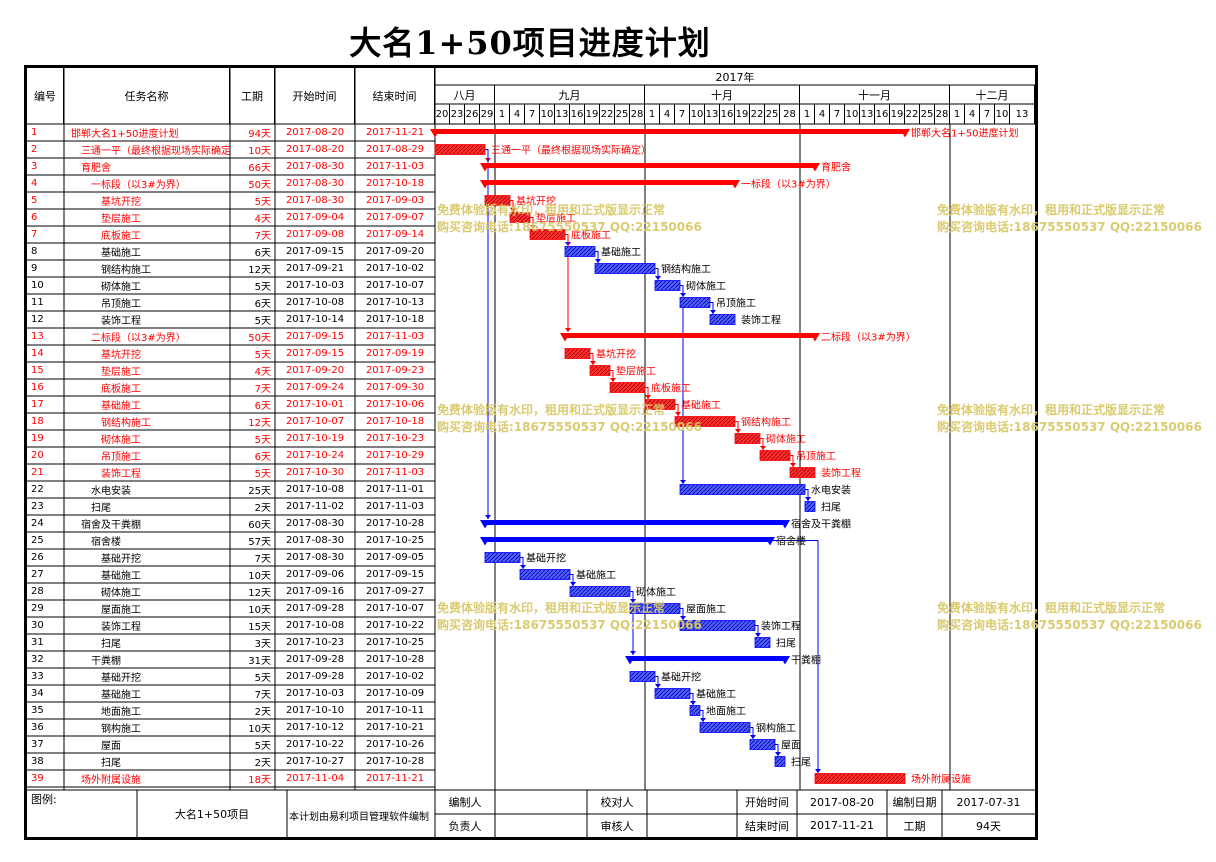  I want to click on table-row: 39 场外附属设施 18天 2017-11-04 2017-11-21, so click(231, 778).